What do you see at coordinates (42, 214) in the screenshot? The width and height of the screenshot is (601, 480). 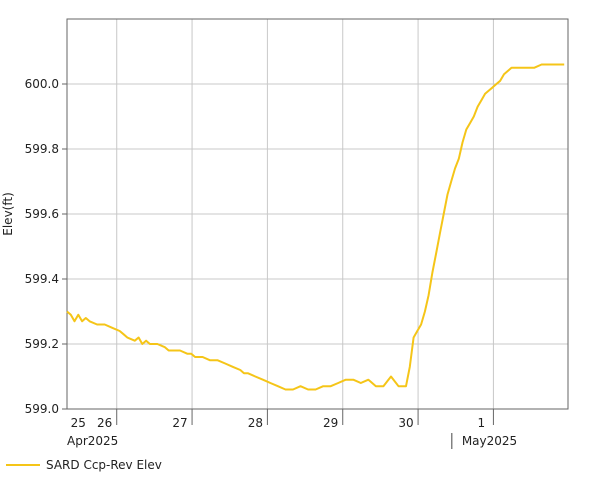 I see `y-tick-label: 599.6` at bounding box center [42, 214].